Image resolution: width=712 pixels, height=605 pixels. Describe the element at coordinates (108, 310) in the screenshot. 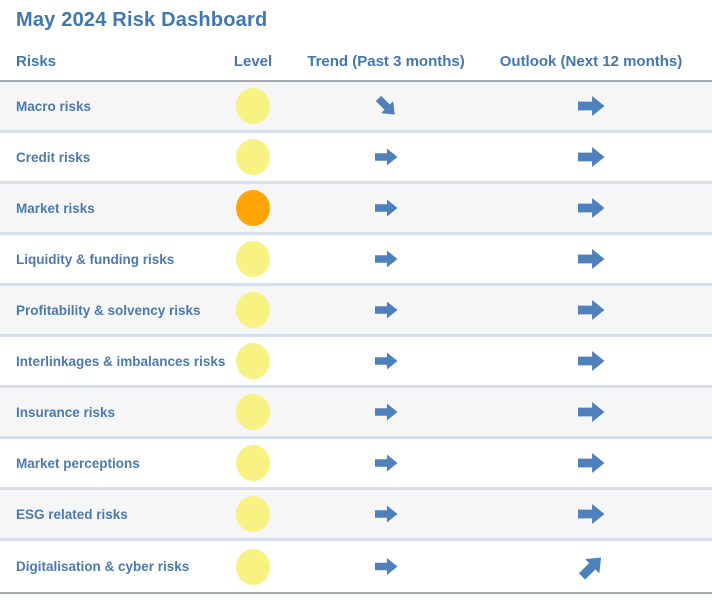

I see `risk-label: Profitability & solvency risks` at that location.